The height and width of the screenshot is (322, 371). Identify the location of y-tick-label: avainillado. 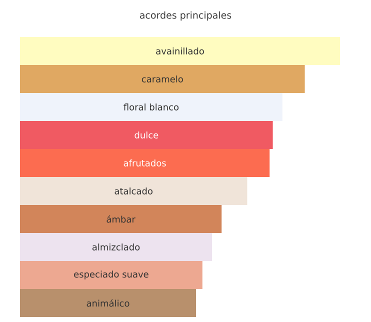
(180, 51).